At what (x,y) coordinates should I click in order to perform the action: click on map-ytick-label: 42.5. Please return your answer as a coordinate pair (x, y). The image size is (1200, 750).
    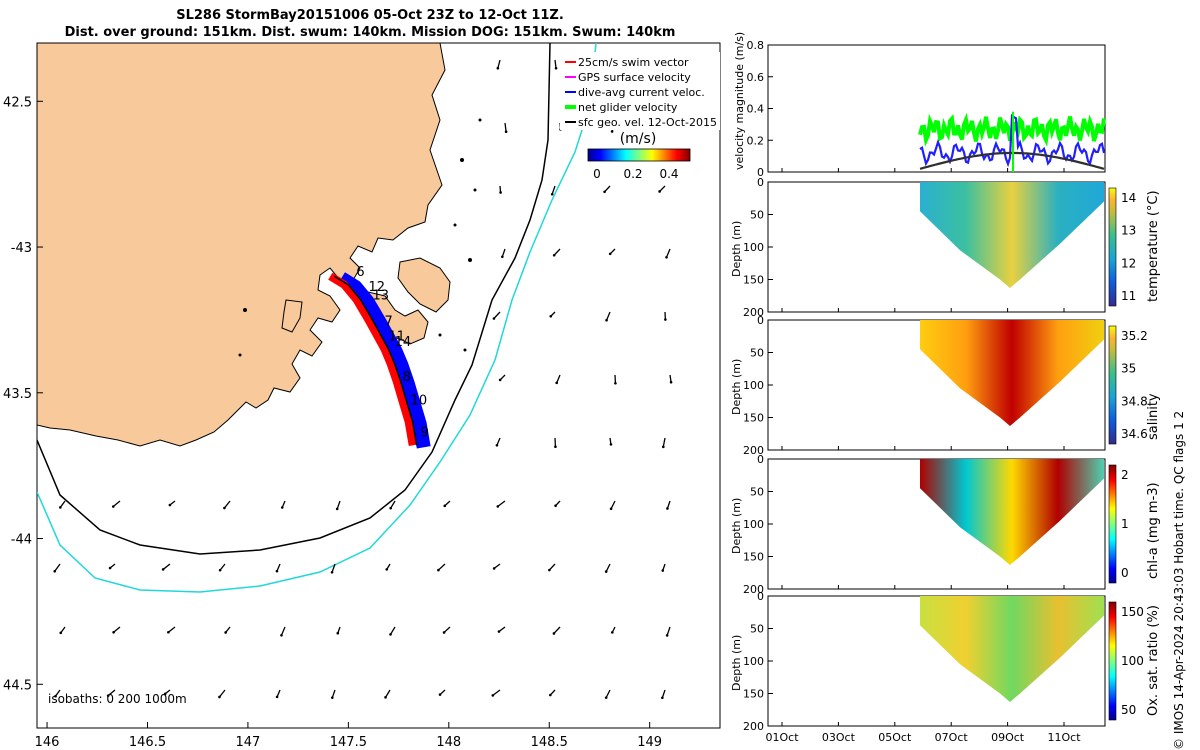
    Looking at the image, I should click on (17, 102).